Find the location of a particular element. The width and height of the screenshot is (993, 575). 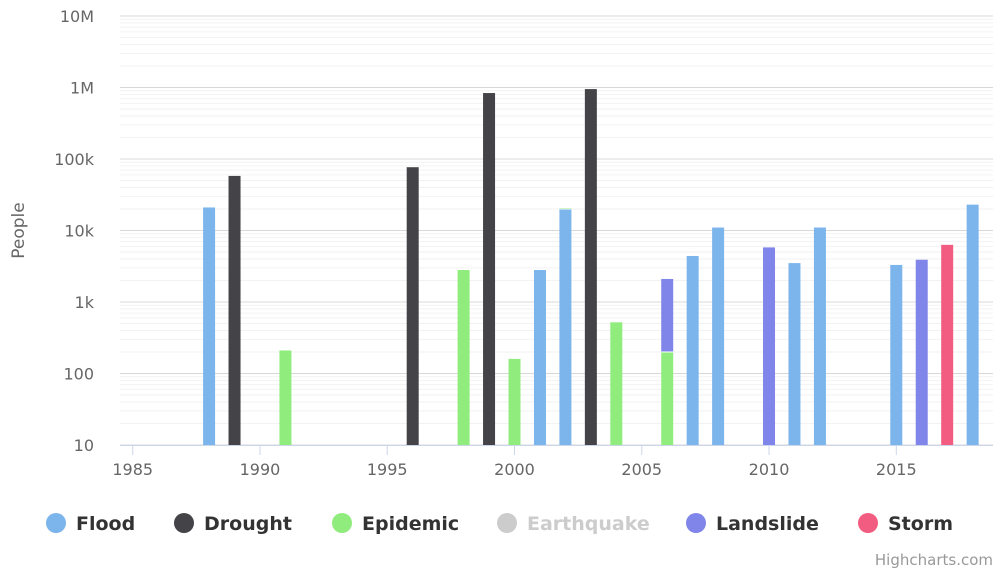

legend-item-drought: Drought is located at coordinates (233, 524).